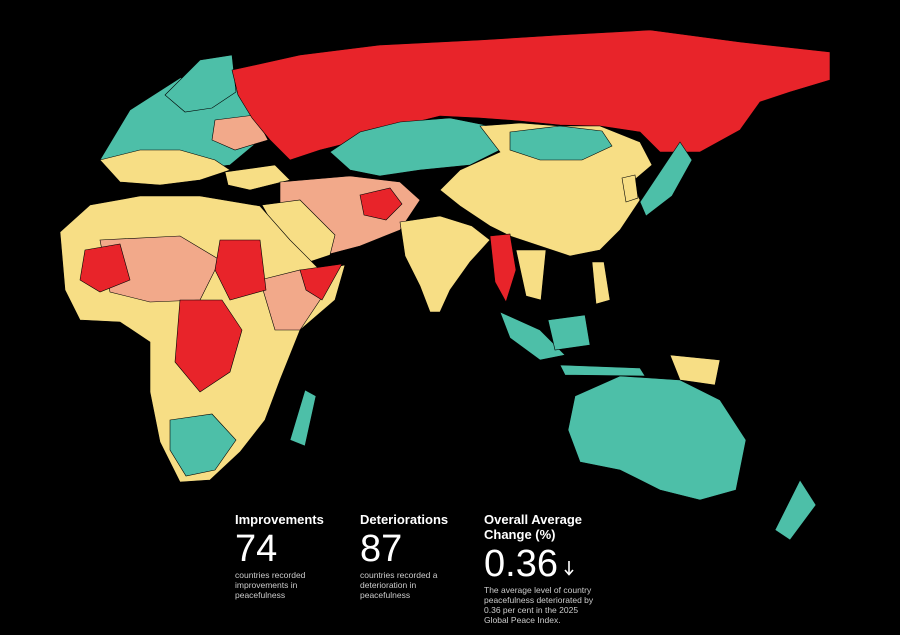 The image size is (900, 635). What do you see at coordinates (533, 527) in the screenshot?
I see `stat-title: Overall Average Change (%)` at bounding box center [533, 527].